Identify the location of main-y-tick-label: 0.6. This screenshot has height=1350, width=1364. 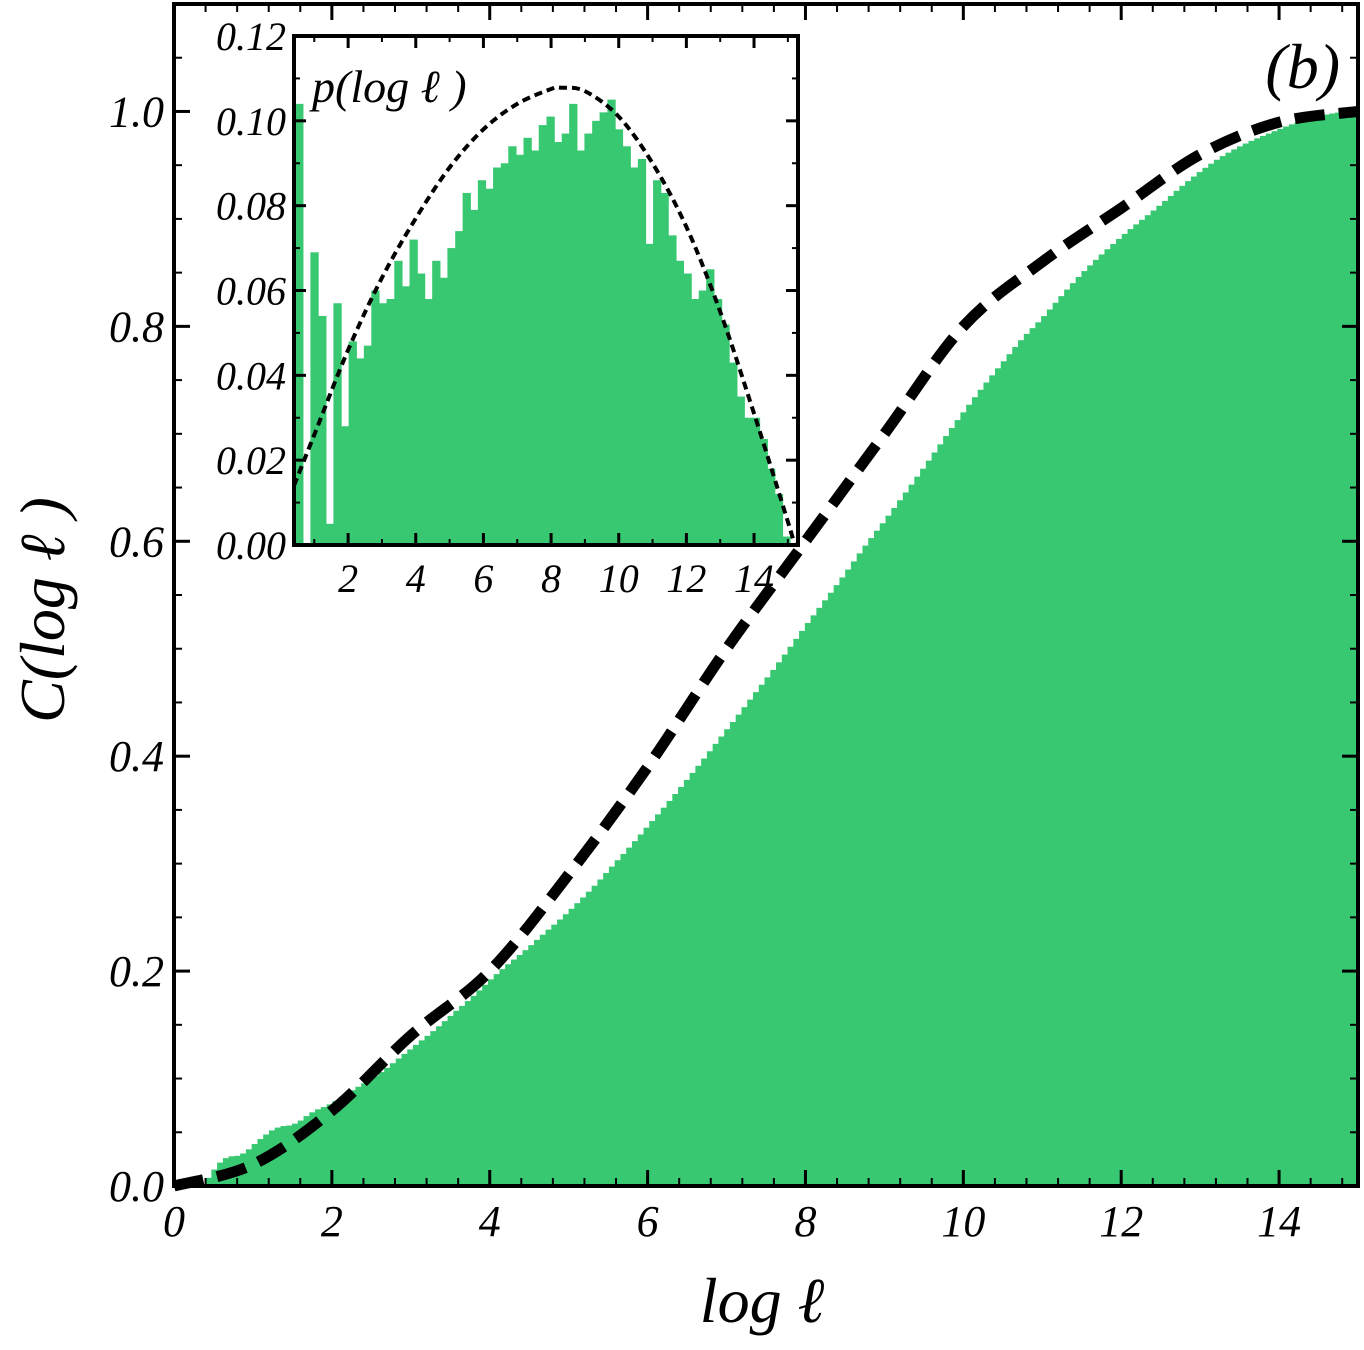
(136, 541).